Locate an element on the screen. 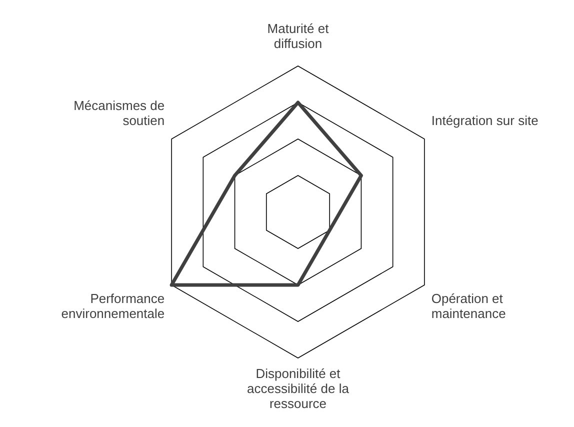 The width and height of the screenshot is (574, 427). spoke-label: Maturité et diffusion is located at coordinates (298, 36).